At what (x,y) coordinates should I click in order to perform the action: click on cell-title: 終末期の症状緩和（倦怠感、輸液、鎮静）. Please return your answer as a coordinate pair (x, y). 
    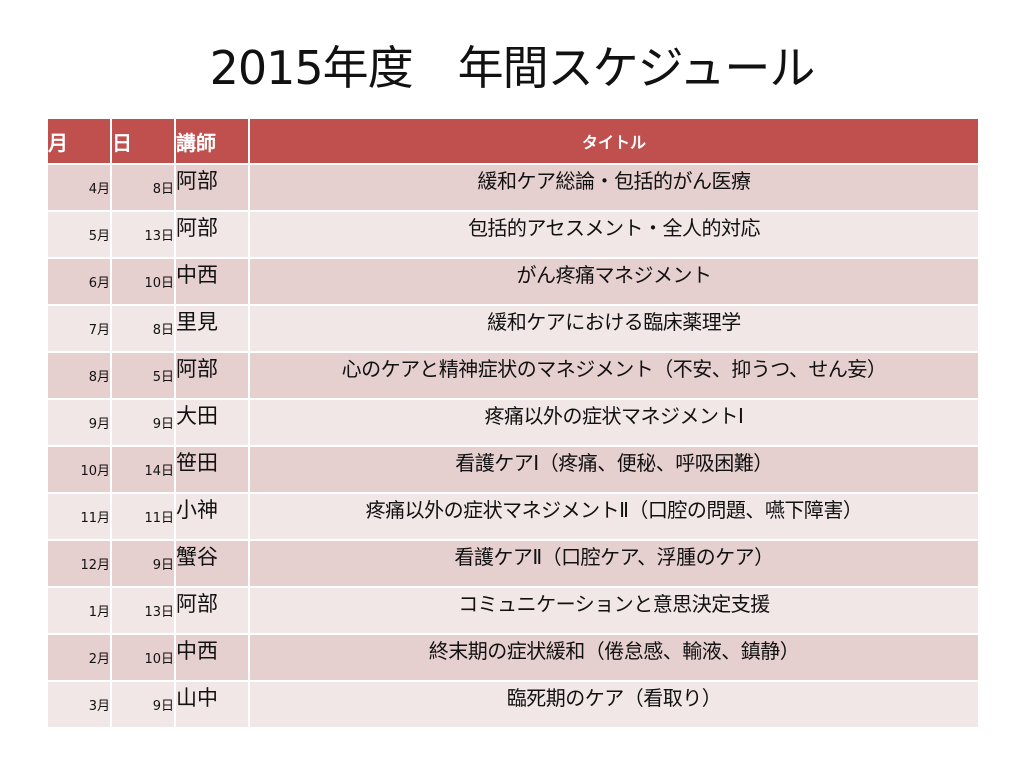
    Looking at the image, I should click on (614, 657).